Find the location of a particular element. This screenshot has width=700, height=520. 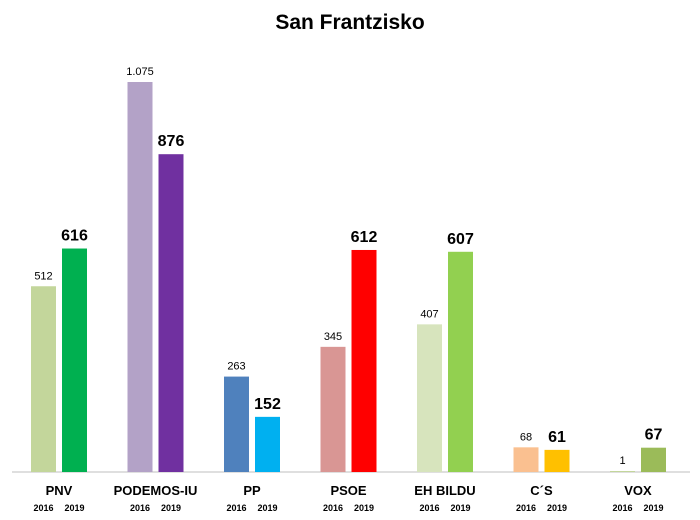

year-label-eh-bildu-2019: 2019 is located at coordinates (460, 508).